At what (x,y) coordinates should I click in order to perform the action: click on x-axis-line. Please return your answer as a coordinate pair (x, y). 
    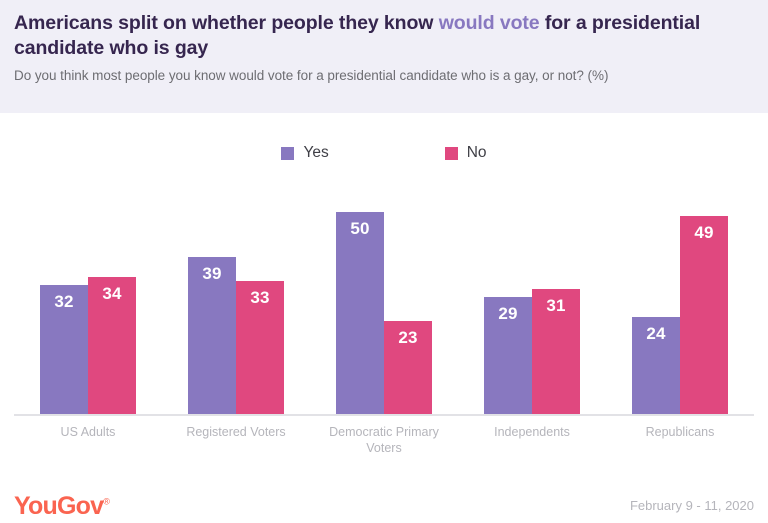
    Looking at the image, I should click on (384, 415).